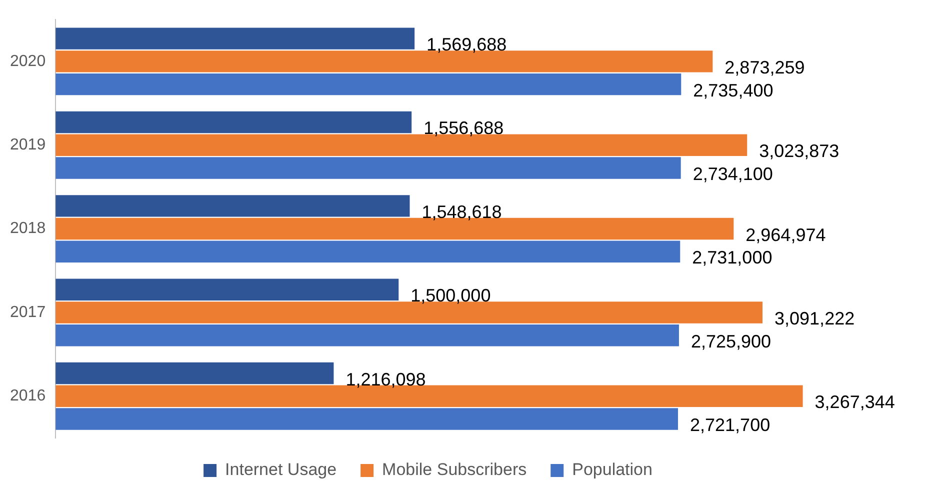 Image resolution: width=946 pixels, height=489 pixels. Describe the element at coordinates (466, 44) in the screenshot. I see `data-label: 1,569,688` at that location.